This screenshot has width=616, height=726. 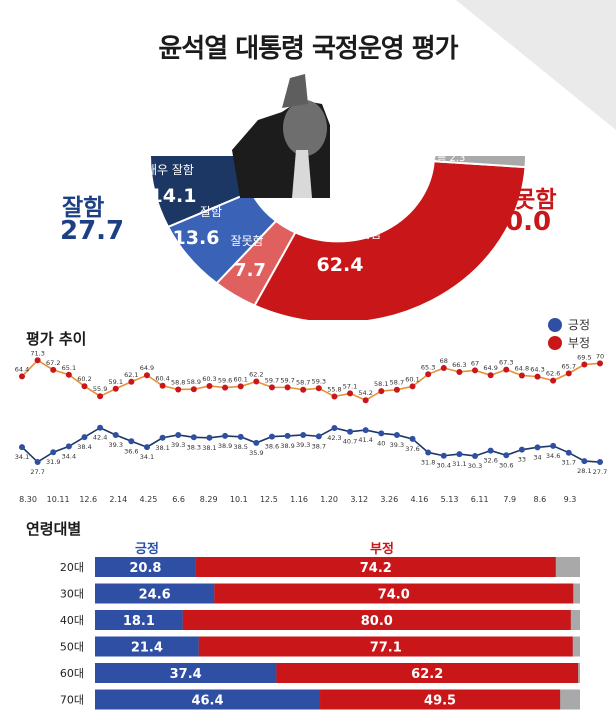 What do you see at coordinates (521, 200) in the screenshot?
I see `bad-total-label: 잘 못함` at bounding box center [521, 200].